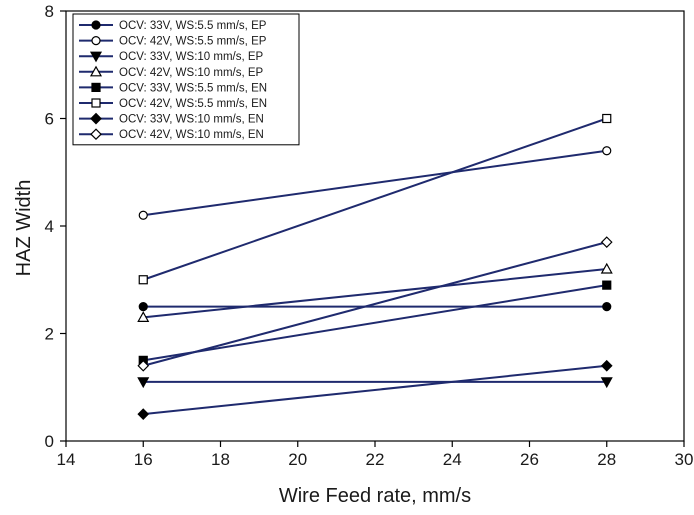  Describe the element at coordinates (191, 73) in the screenshot. I see `legend-label: OCV: 42V, WS:10 mm/s, EP` at that location.